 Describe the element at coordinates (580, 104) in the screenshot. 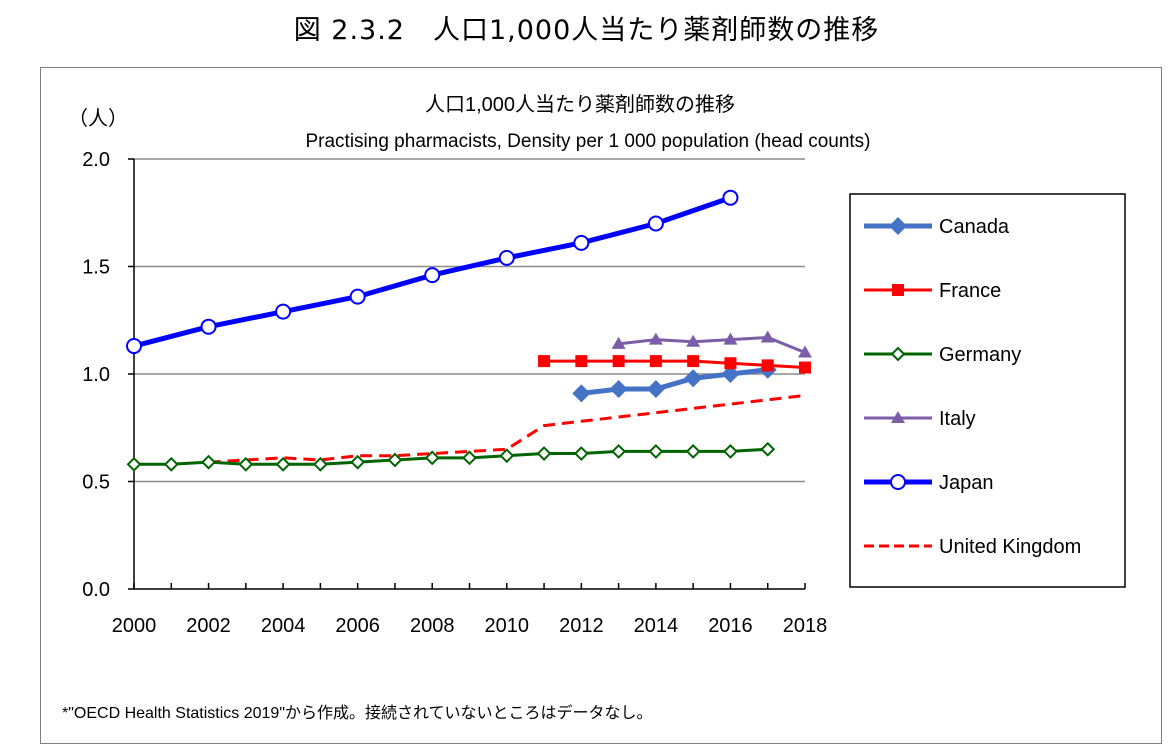

I see `chart-title: 人口1,000人当たり薬剤師数の推移` at that location.